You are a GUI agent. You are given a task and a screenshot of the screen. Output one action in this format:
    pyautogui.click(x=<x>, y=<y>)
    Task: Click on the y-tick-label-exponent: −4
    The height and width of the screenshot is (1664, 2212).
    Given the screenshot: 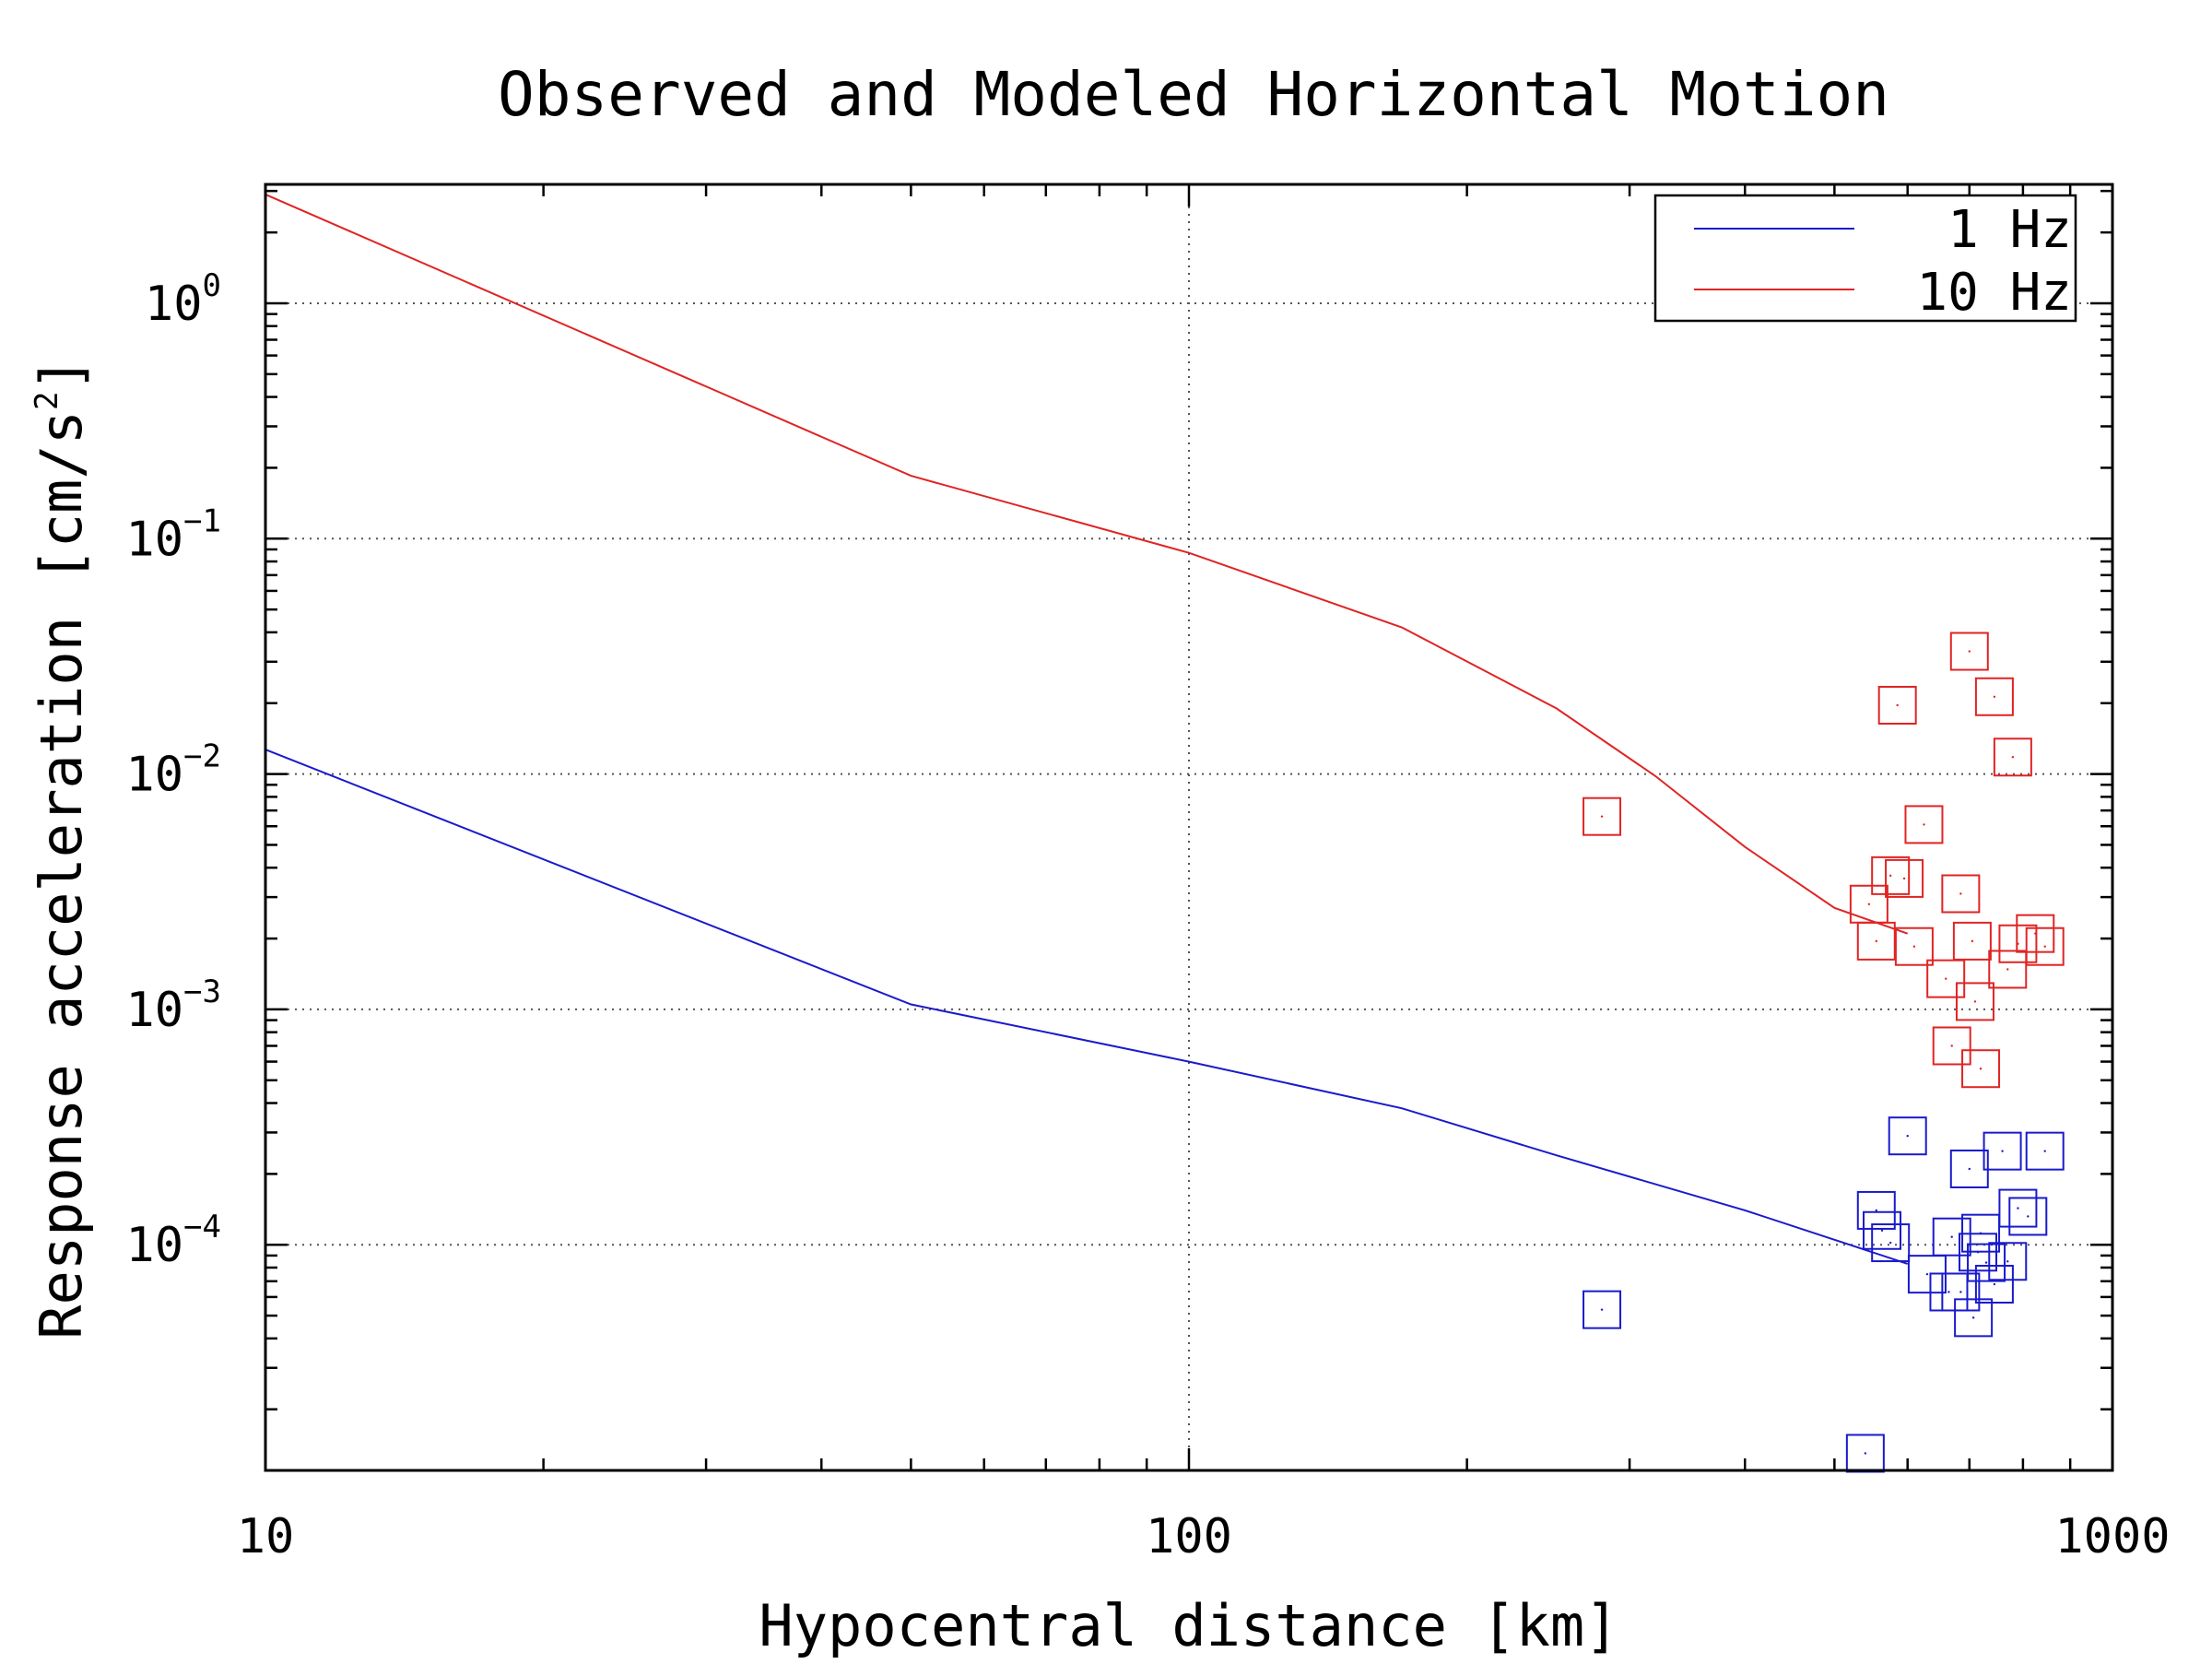 What is the action you would take?
    pyautogui.click(x=202, y=1227)
    